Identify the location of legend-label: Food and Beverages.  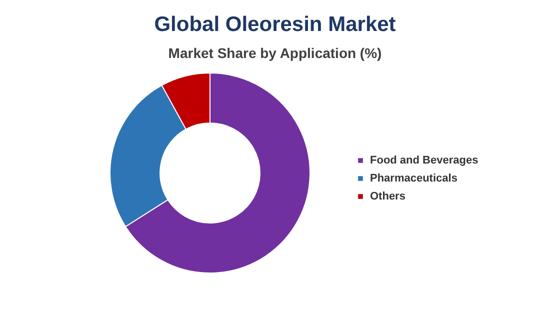
(424, 160).